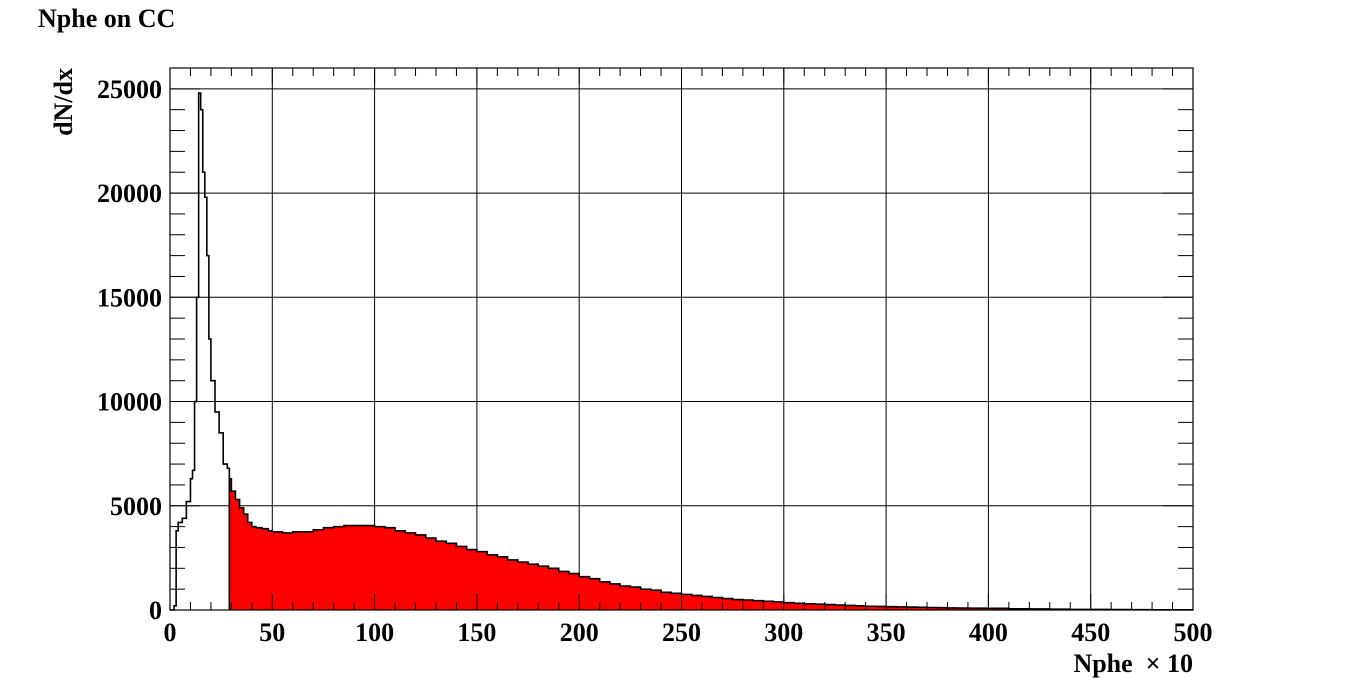  What do you see at coordinates (1133, 663) in the screenshot?
I see `x-axis-label: Nphe × 10` at bounding box center [1133, 663].